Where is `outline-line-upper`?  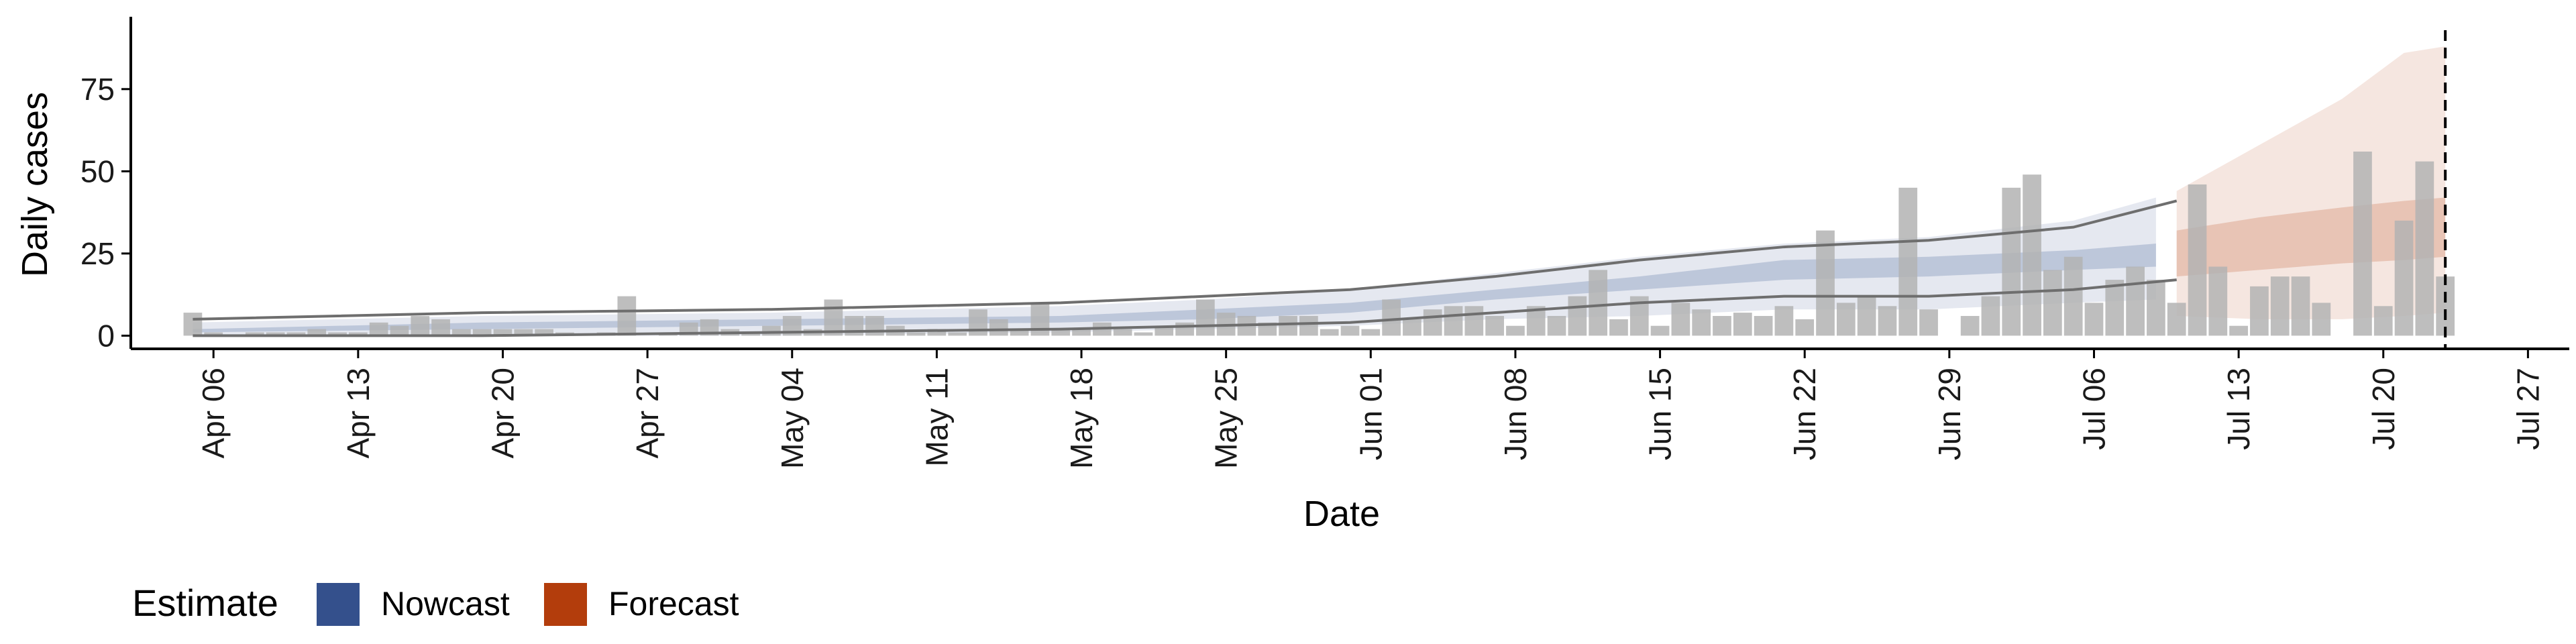
outline-line-upper is located at coordinates (1185, 260).